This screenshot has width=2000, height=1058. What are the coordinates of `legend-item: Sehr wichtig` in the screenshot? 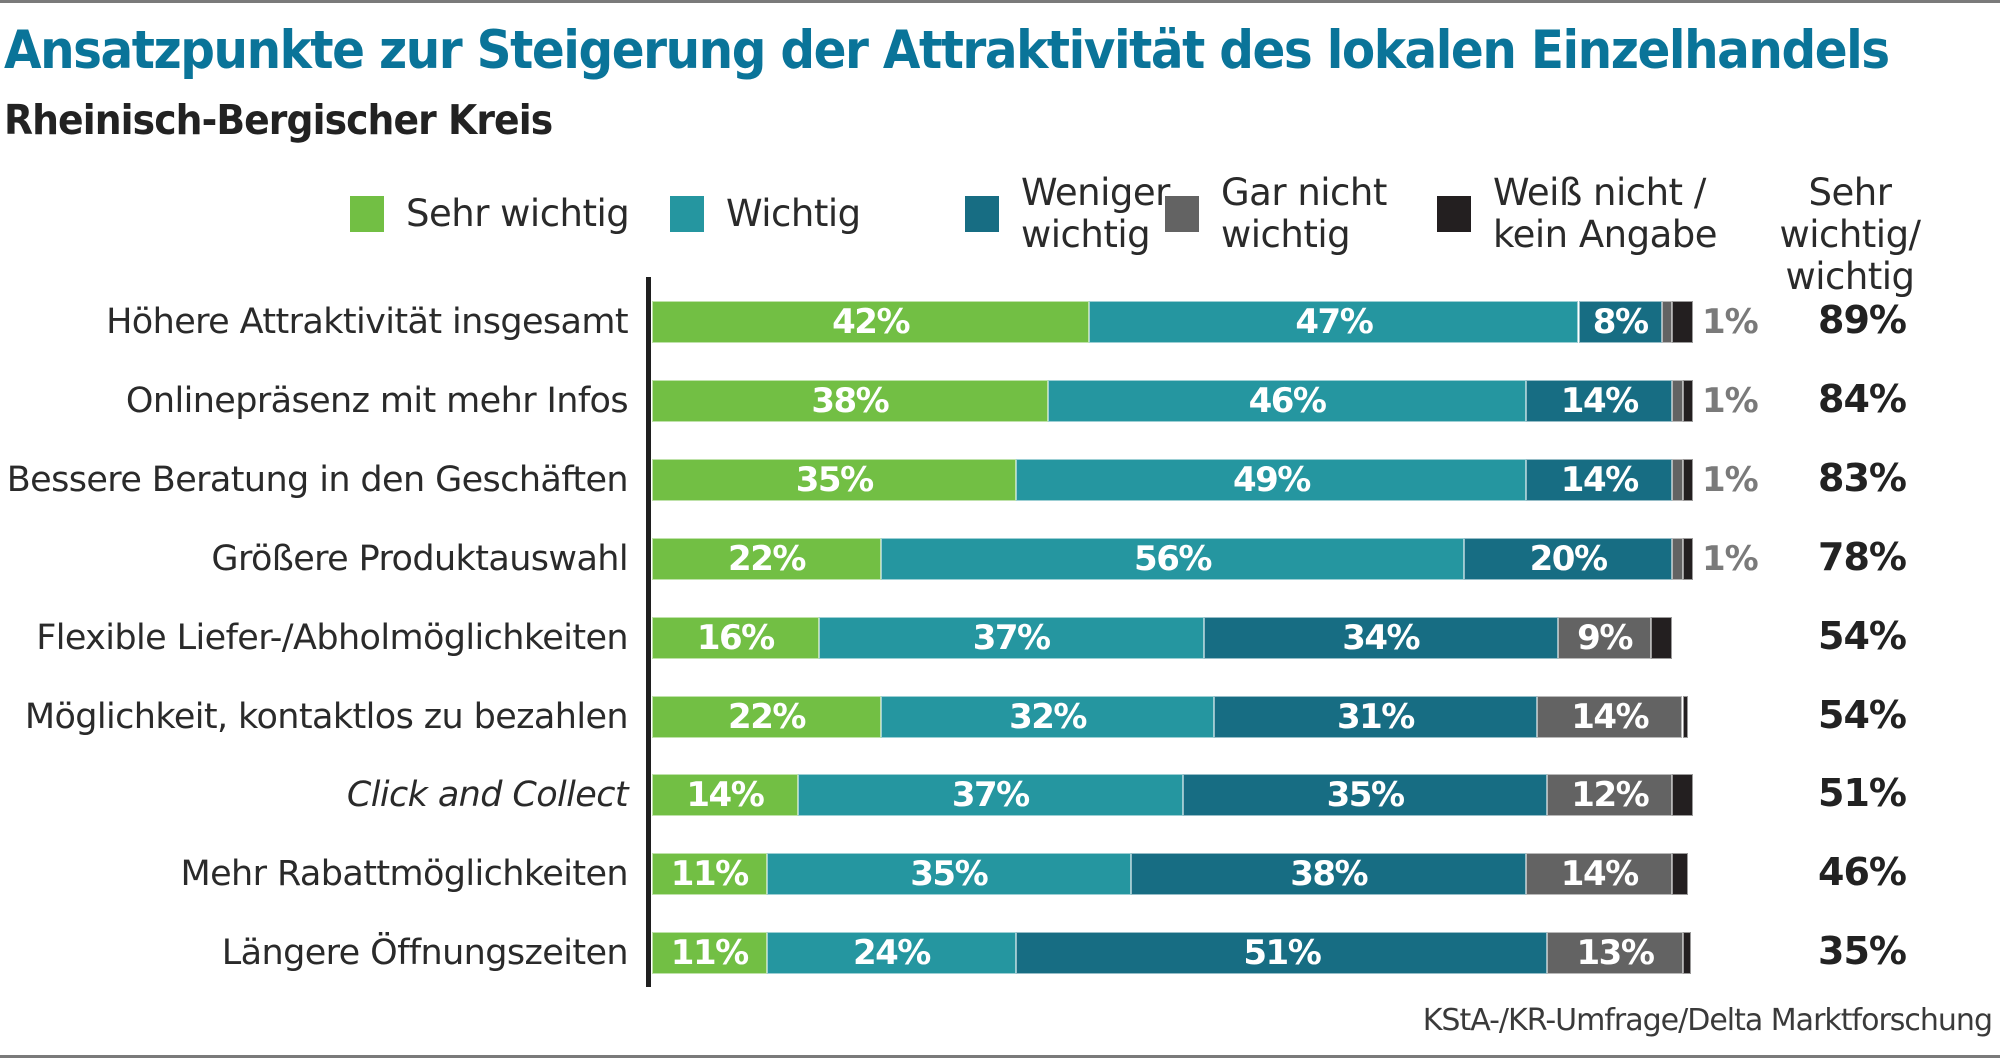 It's located at (490, 213).